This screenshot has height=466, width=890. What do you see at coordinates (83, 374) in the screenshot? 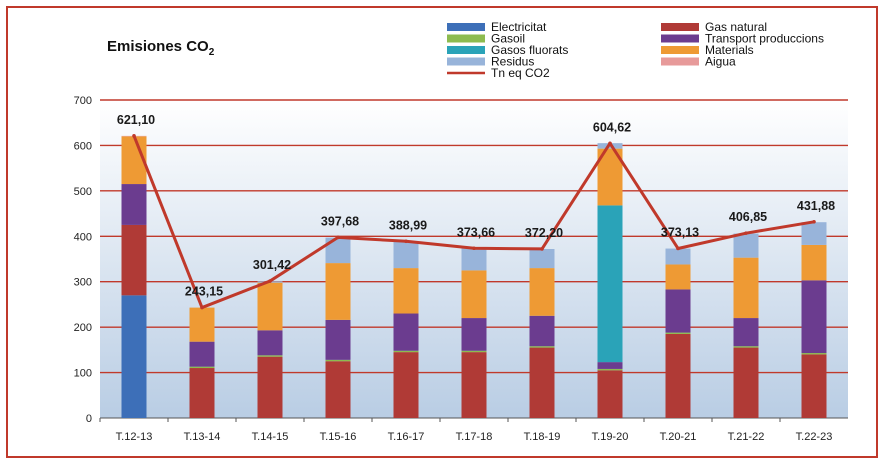
I see `y-tick-label: 100` at bounding box center [83, 374].